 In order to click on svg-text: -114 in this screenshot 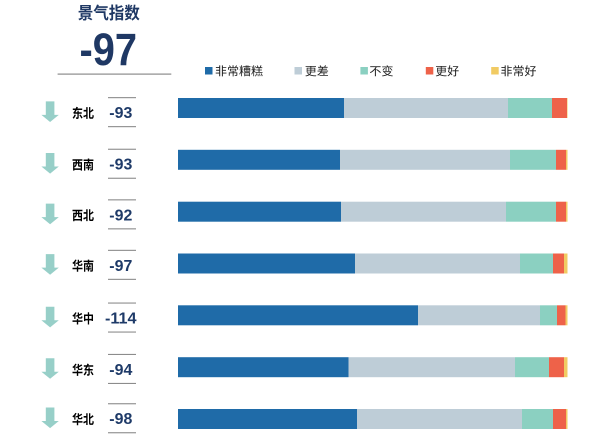, I will do `click(121, 319)`.